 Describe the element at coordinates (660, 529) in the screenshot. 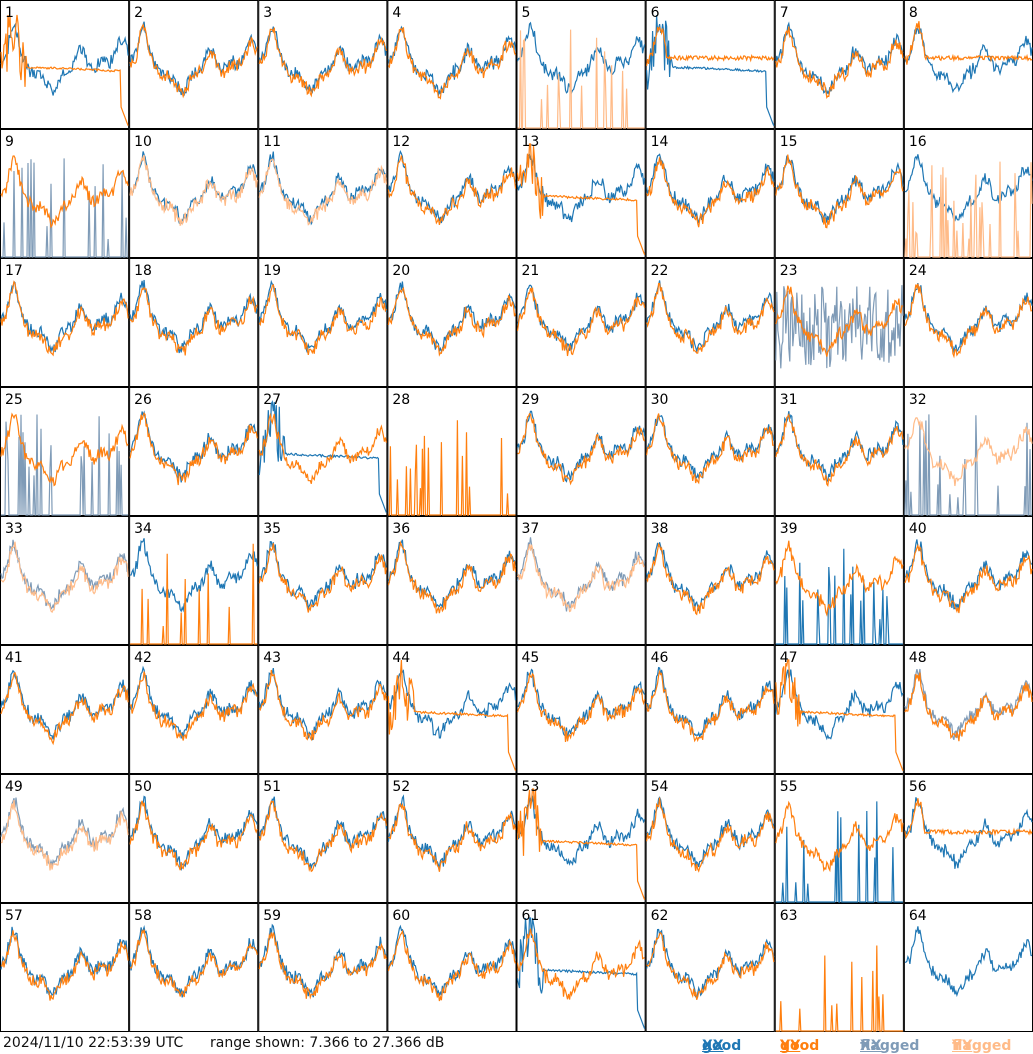

I see `panel-label: 38` at that location.